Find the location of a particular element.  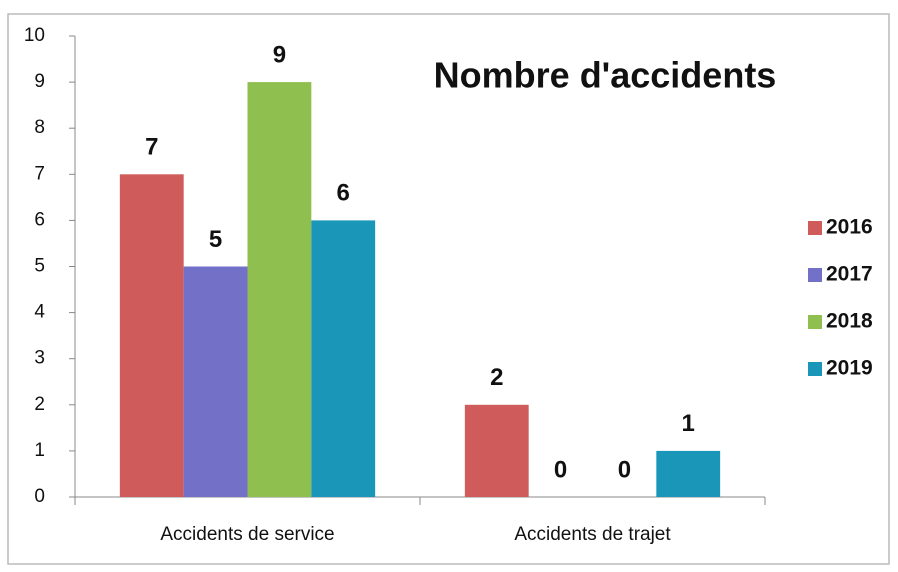

legend-label: 2017 is located at coordinates (849, 274).